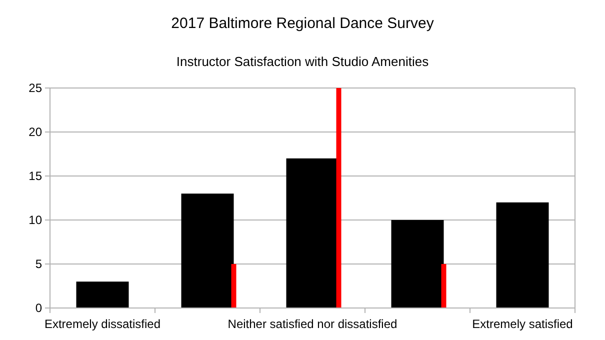  Describe the element at coordinates (35, 132) in the screenshot. I see `y-tick-label: 20` at that location.